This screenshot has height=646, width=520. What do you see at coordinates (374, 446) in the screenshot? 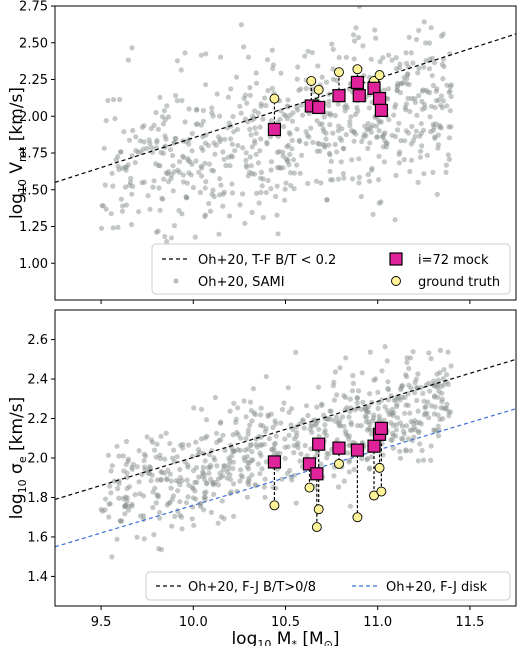
I see `mock-point` at bounding box center [374, 446].